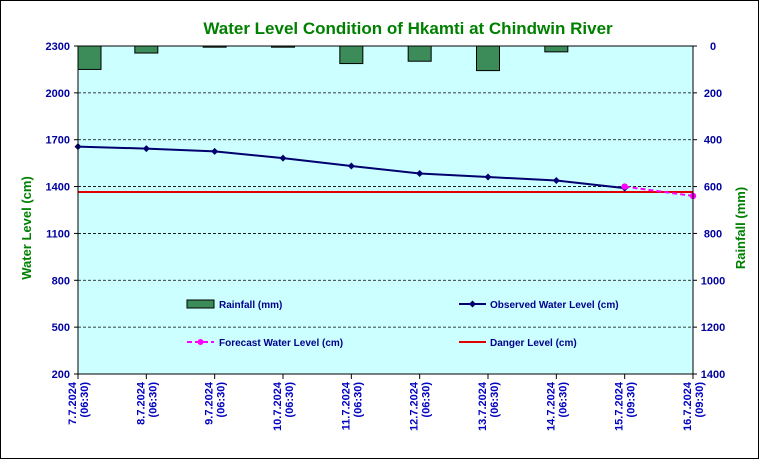  Describe the element at coordinates (554, 305) in the screenshot. I see `legend-label-observed: Observed Water Level (cm)` at that location.